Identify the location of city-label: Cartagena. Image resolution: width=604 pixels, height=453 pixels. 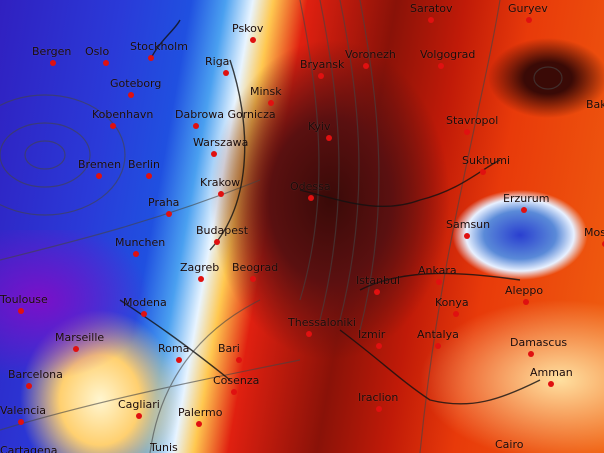
(29, 448).